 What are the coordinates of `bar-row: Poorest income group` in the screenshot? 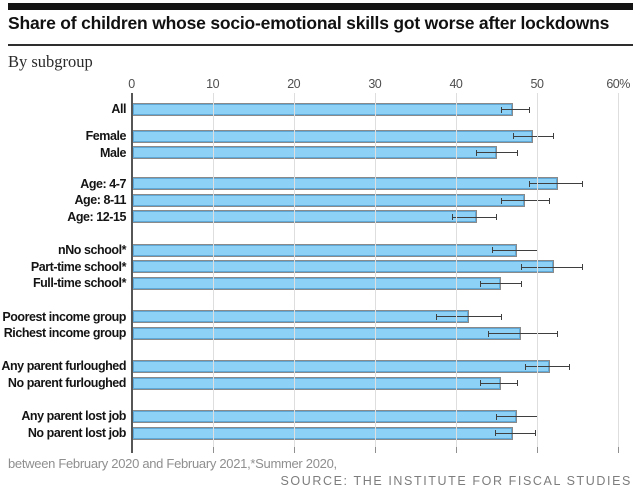 It's located at (319, 317).